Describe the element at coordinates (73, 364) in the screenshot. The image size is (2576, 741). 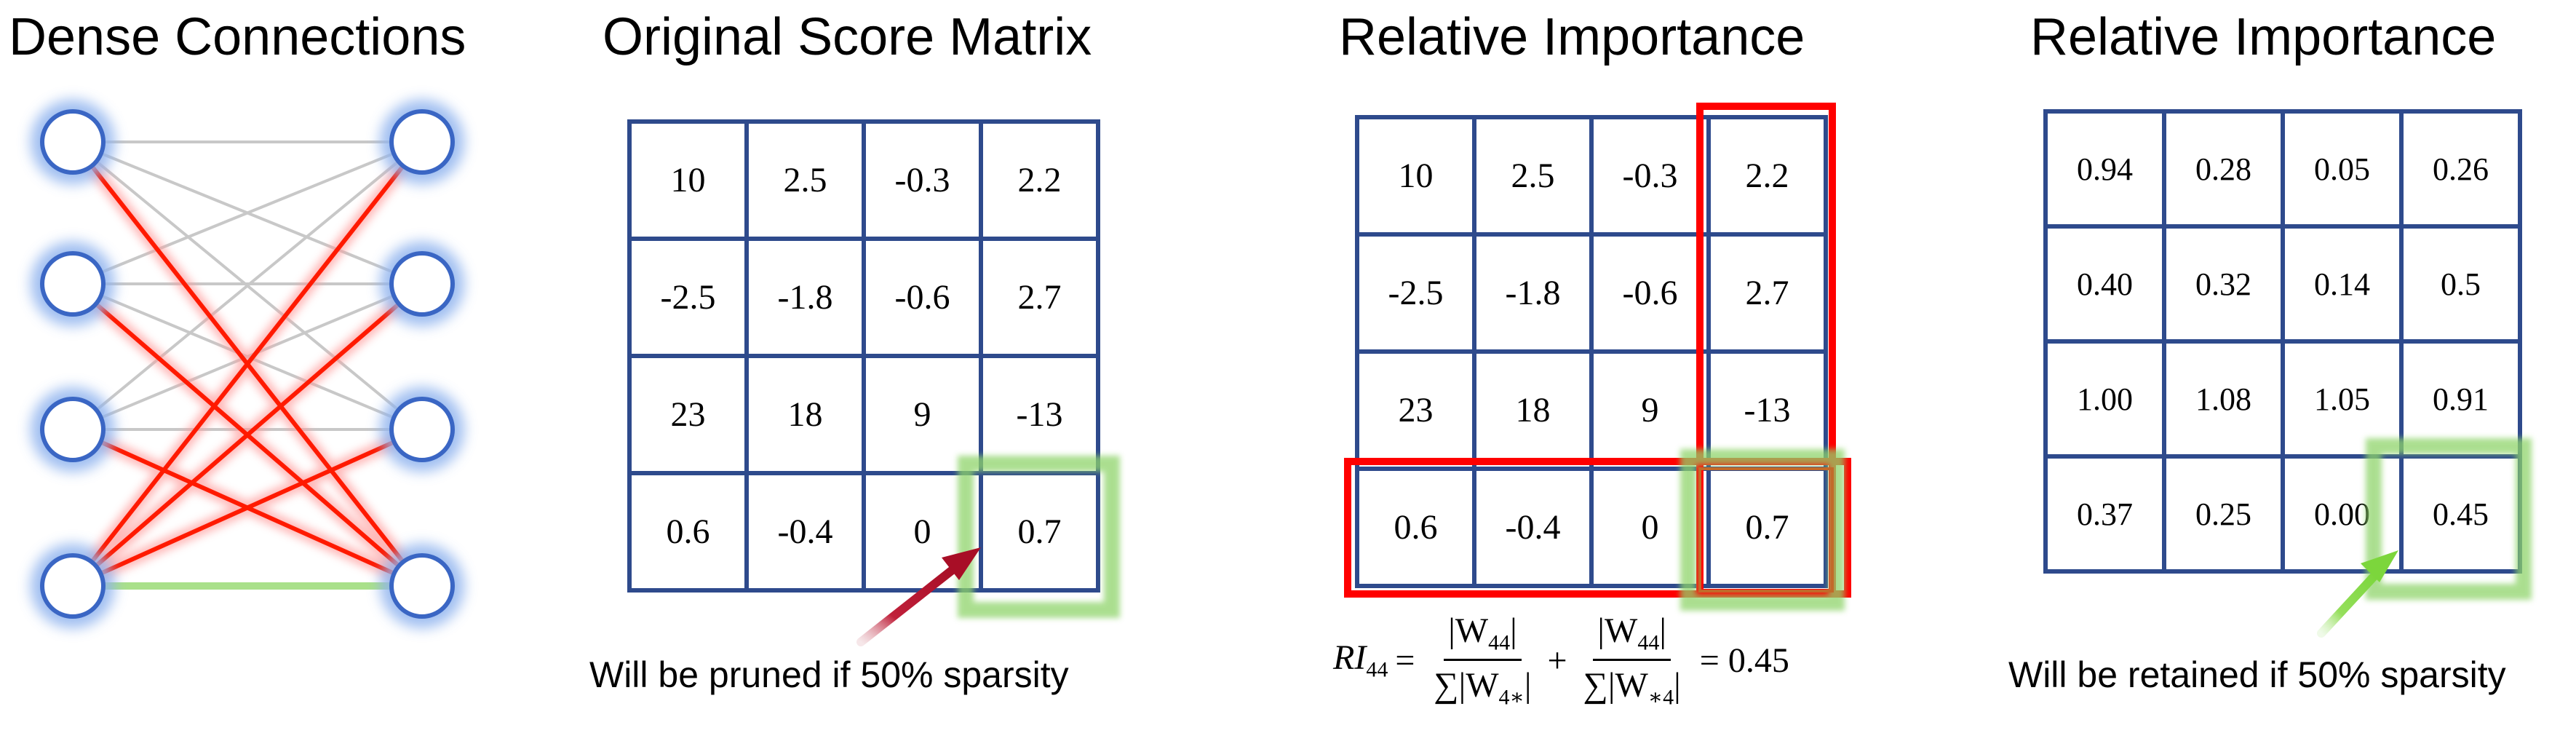
I see `input-nodes` at that location.